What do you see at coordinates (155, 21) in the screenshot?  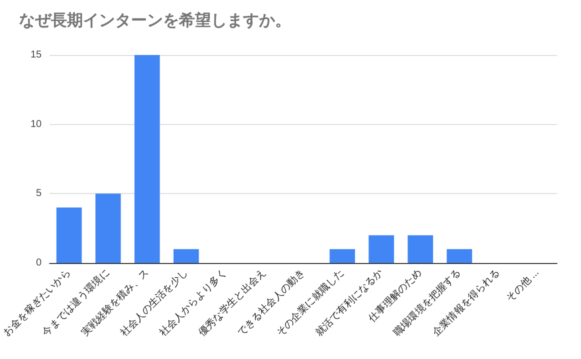 I see `chart-title: なぜ長期インターンを希望しますか。` at bounding box center [155, 21].